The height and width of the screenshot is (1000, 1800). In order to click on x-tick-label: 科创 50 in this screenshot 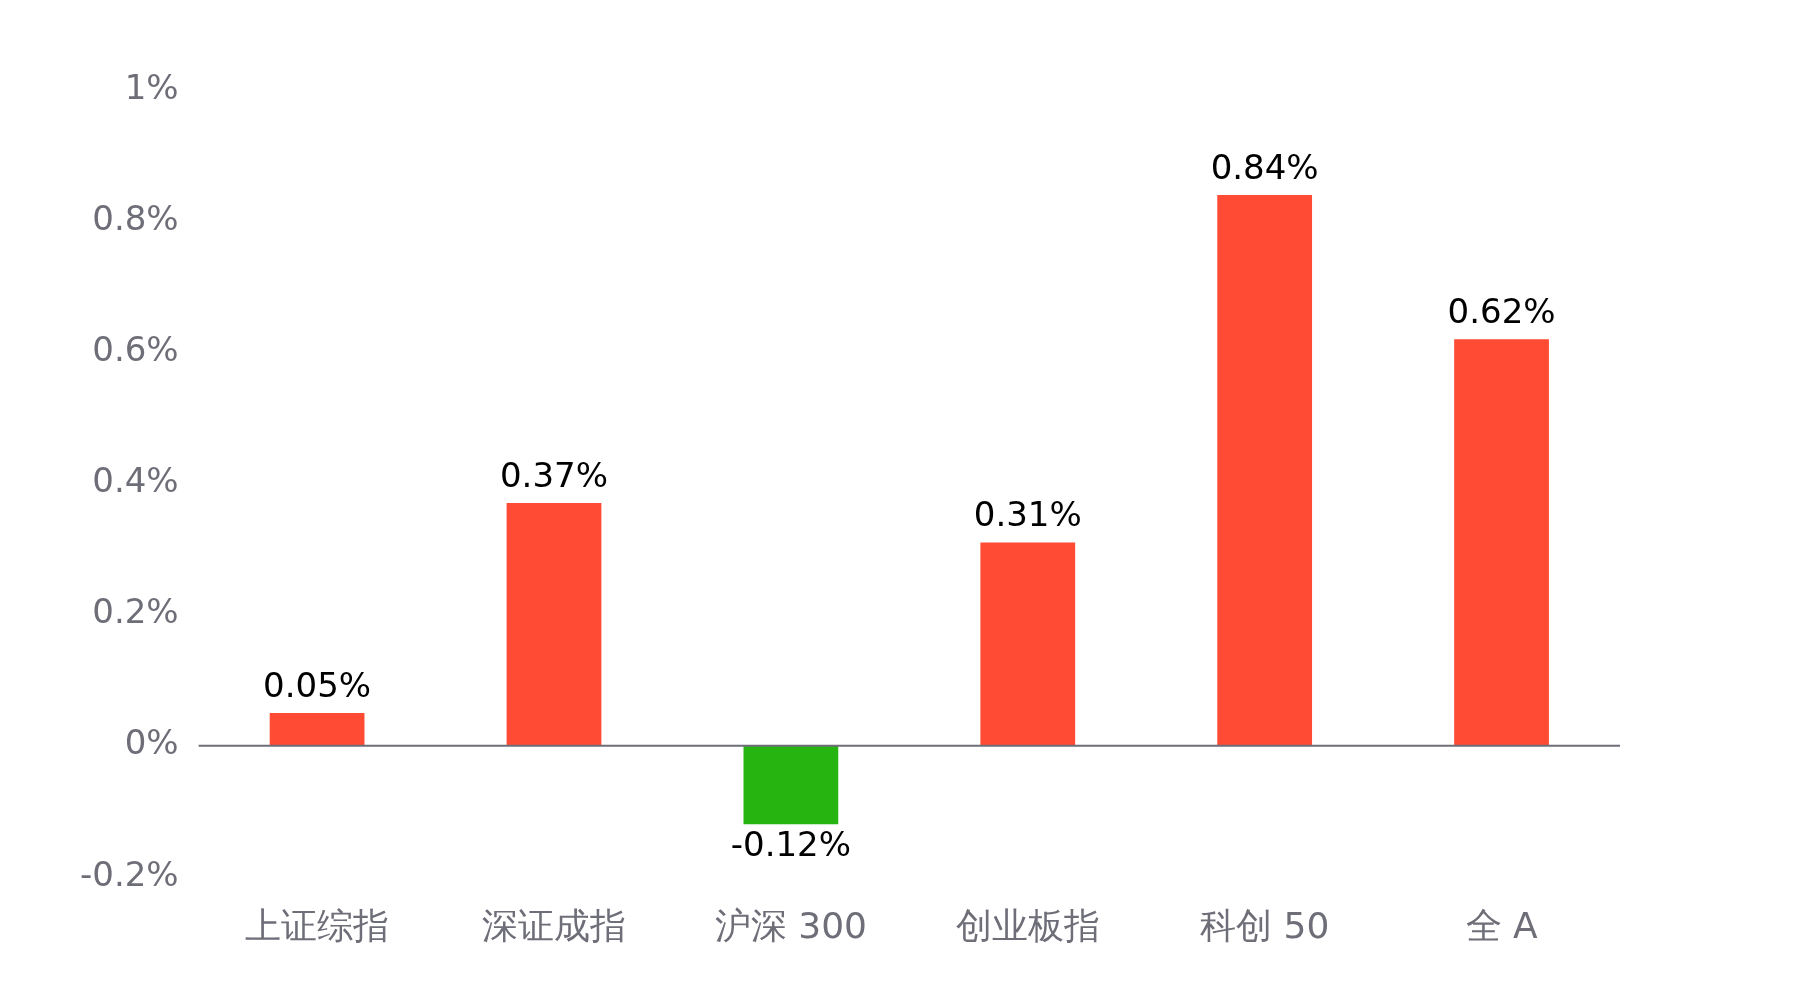, I will do `click(1265, 925)`.